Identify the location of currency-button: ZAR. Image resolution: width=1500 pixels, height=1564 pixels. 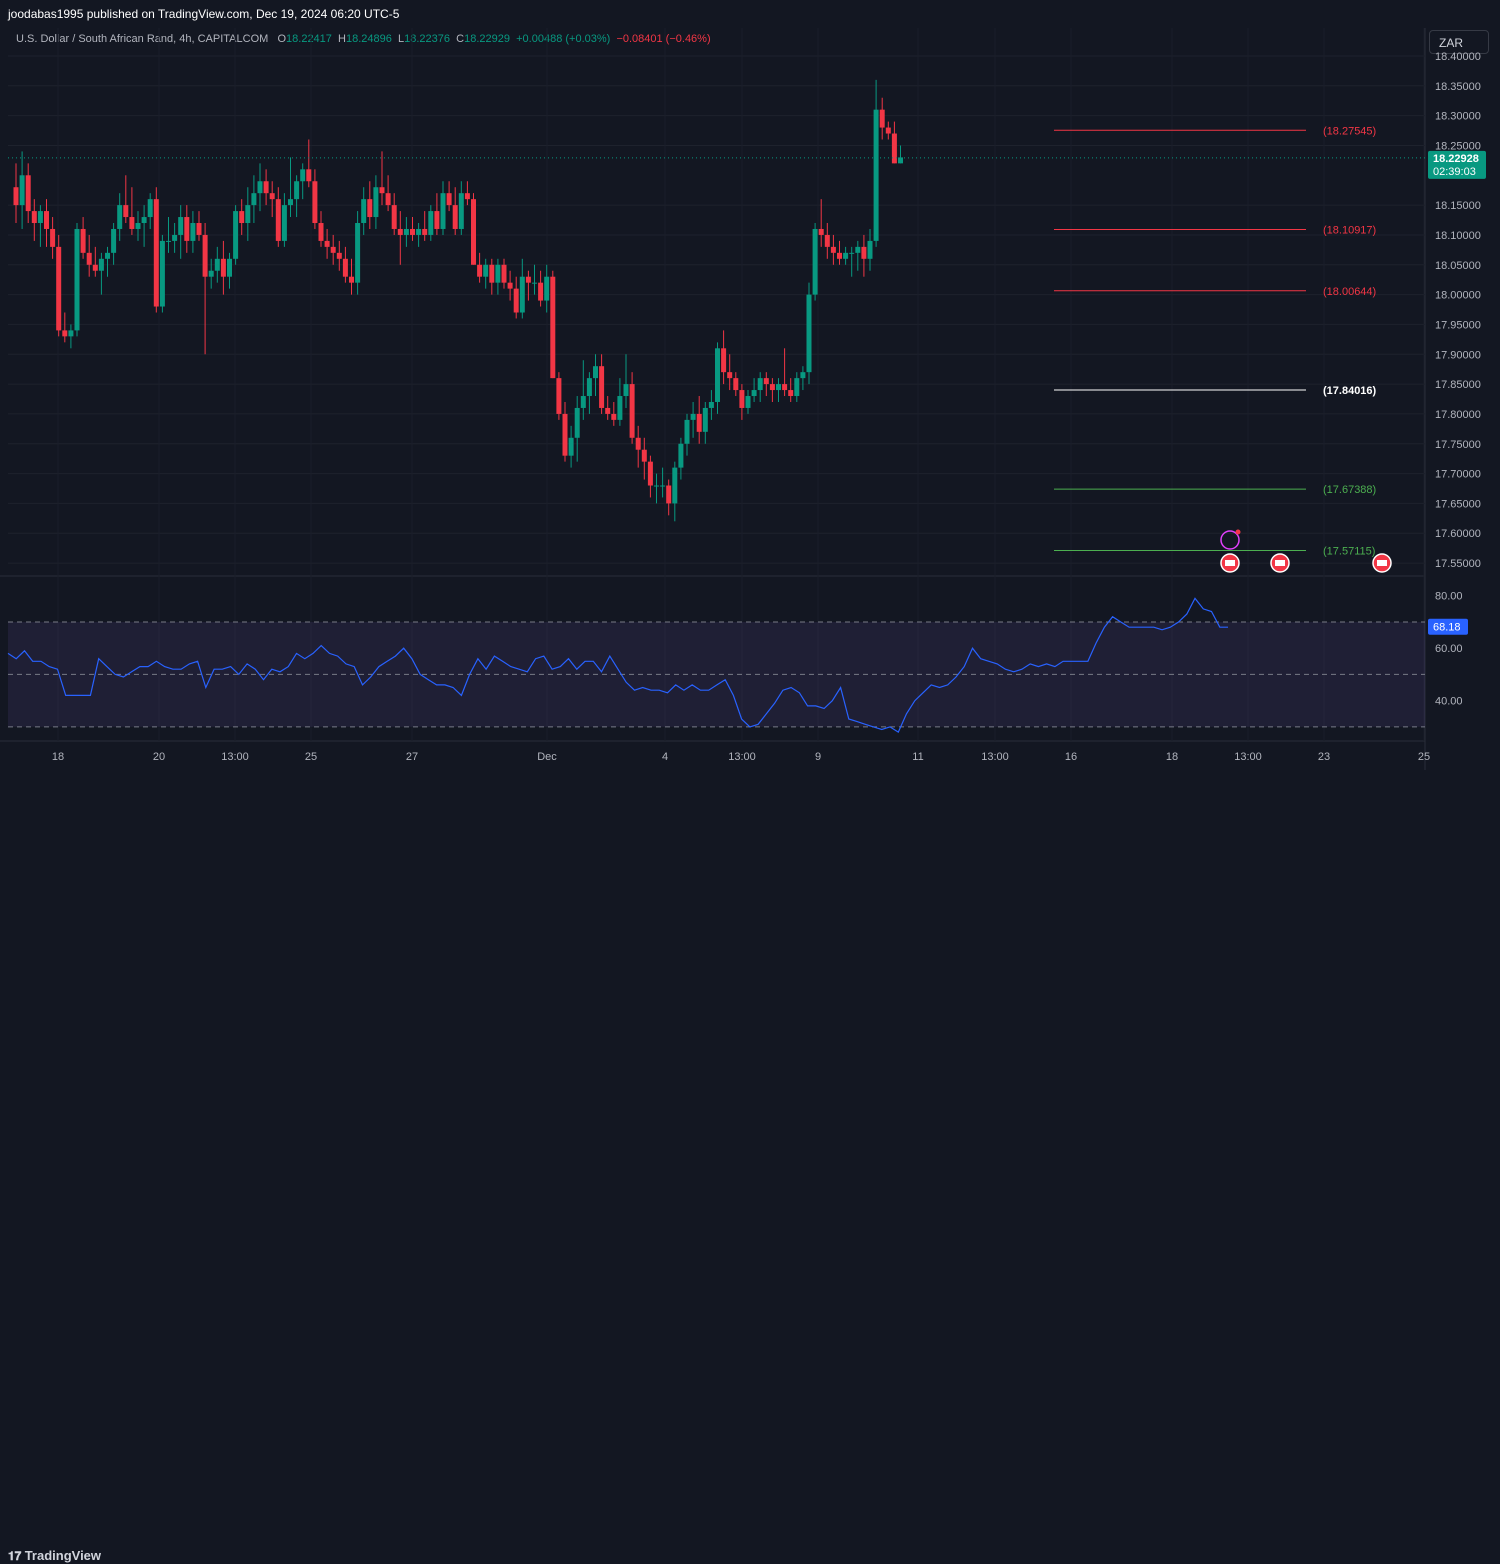
(1459, 42).